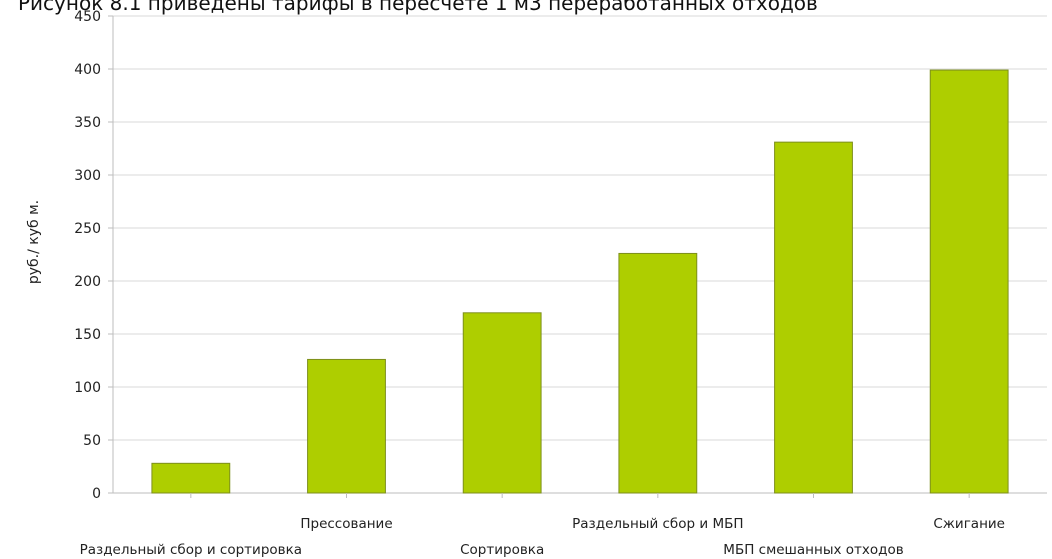  What do you see at coordinates (34, 242) in the screenshot?
I see `y-axis-label: руб./ куб м.` at bounding box center [34, 242].